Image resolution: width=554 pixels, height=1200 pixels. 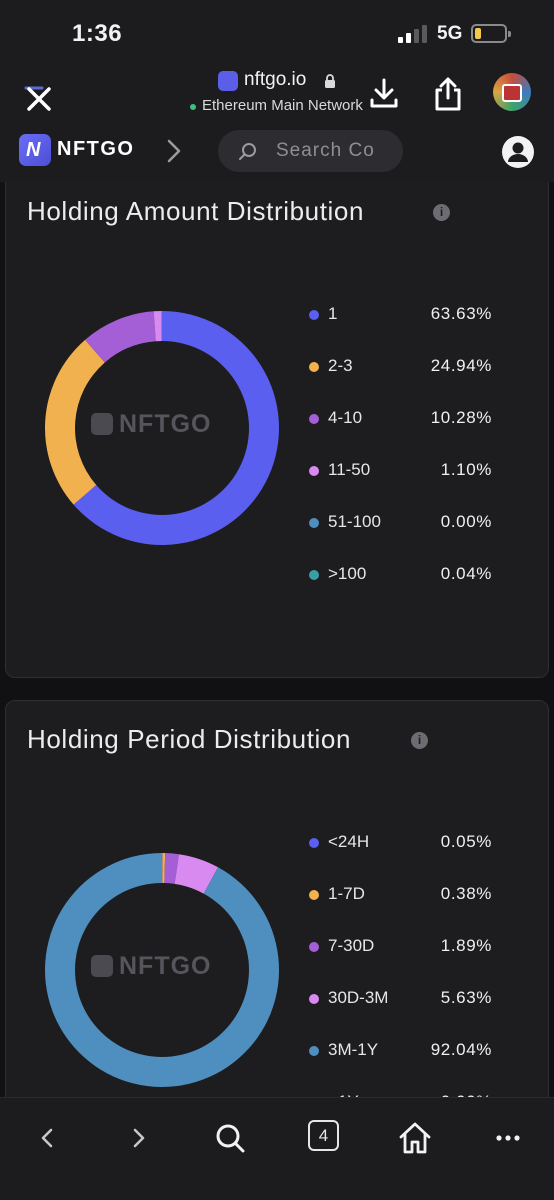 What do you see at coordinates (96, 149) in the screenshot?
I see `brand-name: NFTGO` at bounding box center [96, 149].